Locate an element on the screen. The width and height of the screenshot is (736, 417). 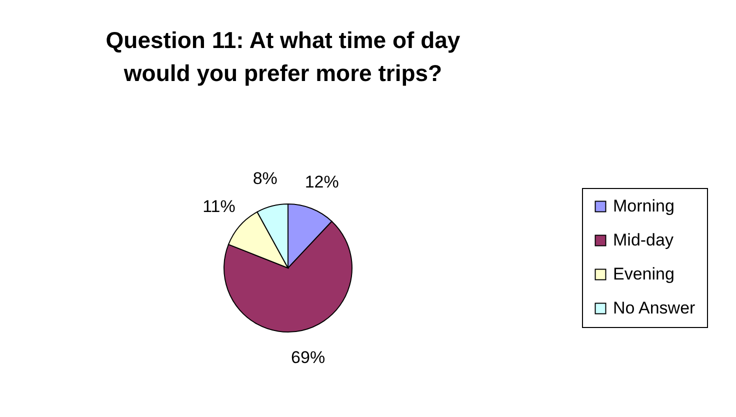
data-label: 69% is located at coordinates (308, 357).